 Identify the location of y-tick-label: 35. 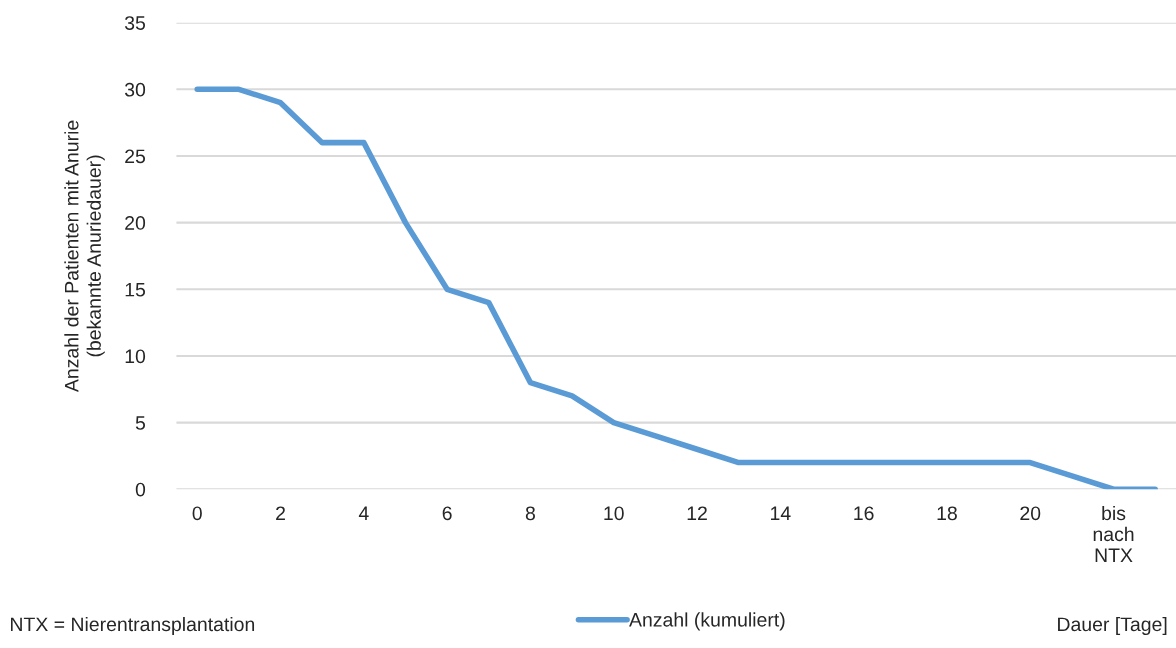
(135, 23).